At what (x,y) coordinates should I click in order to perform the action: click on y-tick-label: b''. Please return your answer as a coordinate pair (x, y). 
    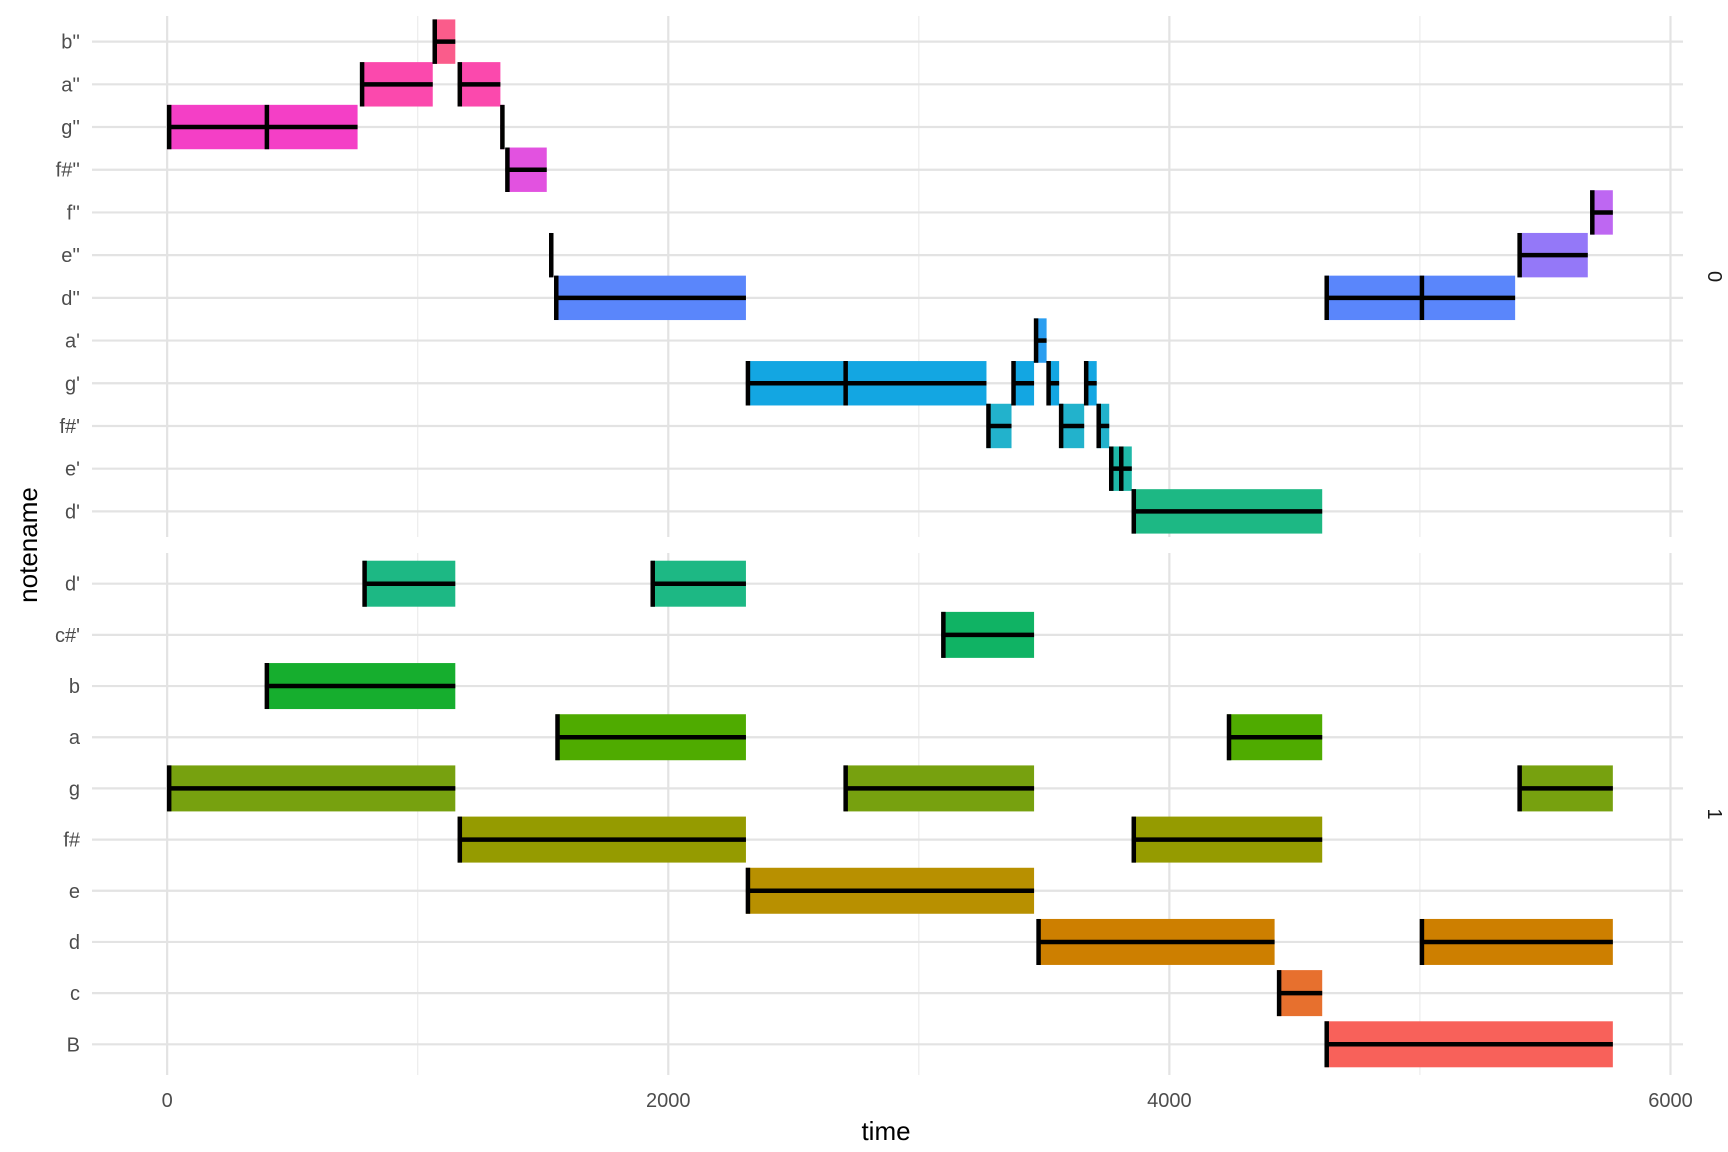
    Looking at the image, I should click on (70, 43).